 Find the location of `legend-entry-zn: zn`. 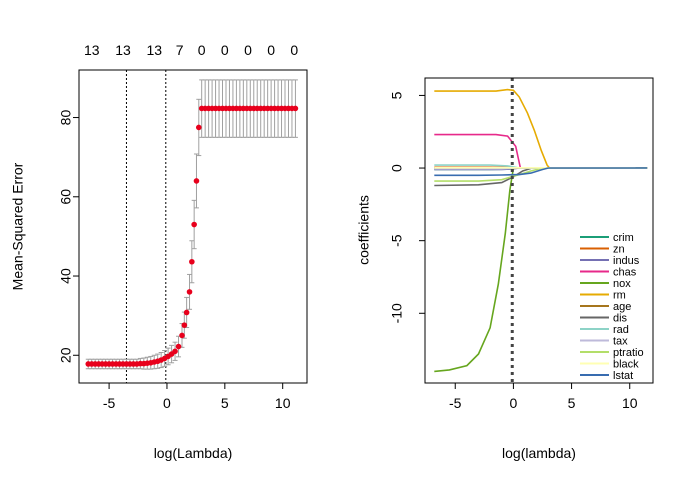

legend-entry-zn: zn is located at coordinates (602, 250).